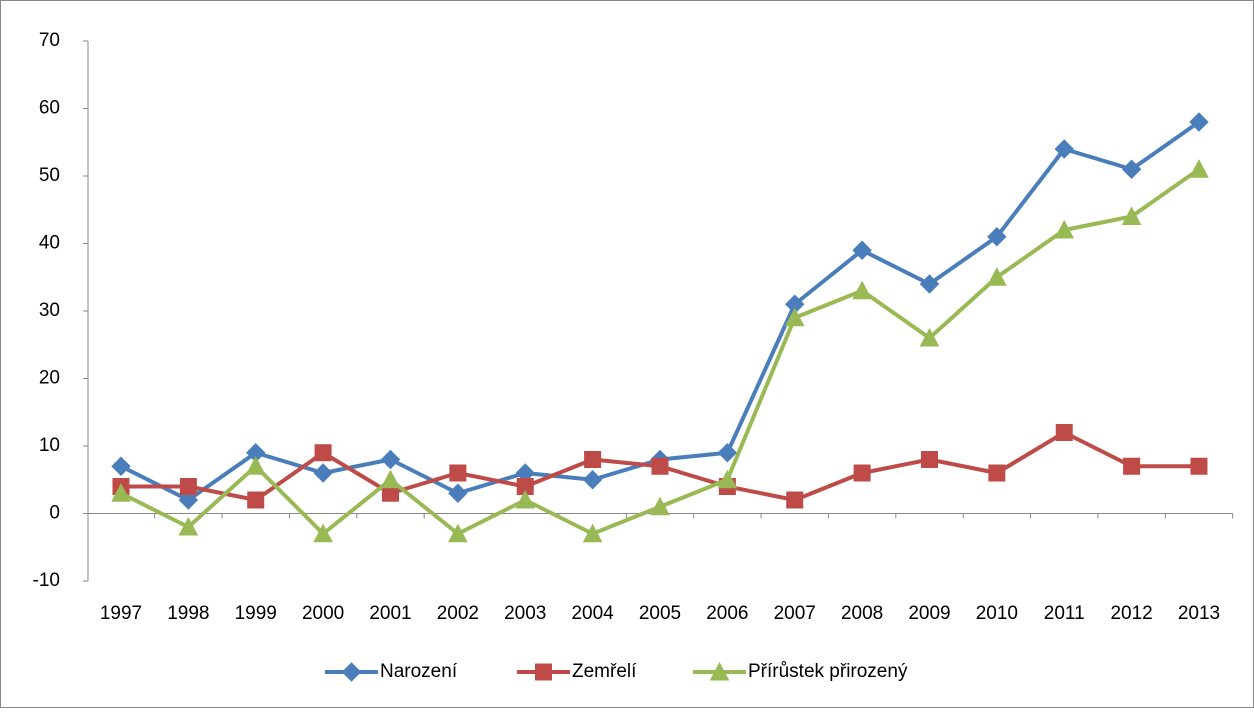  What do you see at coordinates (121, 613) in the screenshot?
I see `x-tick-label: 1997` at bounding box center [121, 613].